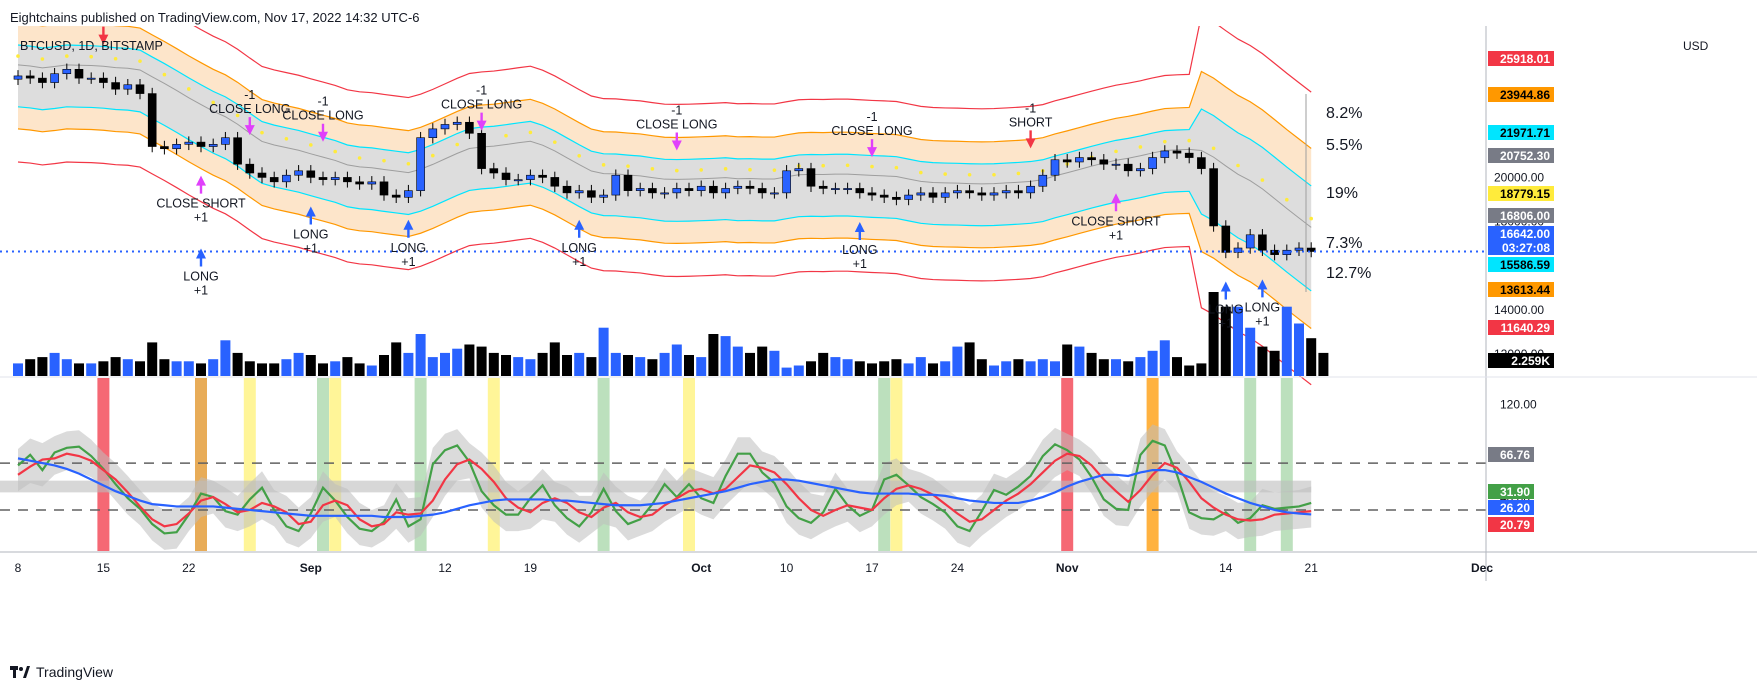 The height and width of the screenshot is (690, 1757). What do you see at coordinates (481, 121) in the screenshot?
I see `signal-arrow-down-icon` at bounding box center [481, 121].